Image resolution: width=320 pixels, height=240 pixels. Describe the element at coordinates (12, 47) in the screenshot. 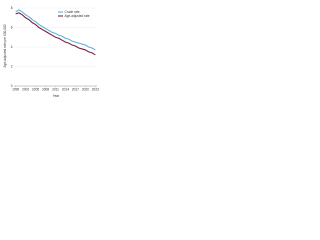

I see `y-tick-label: 4` at that location.